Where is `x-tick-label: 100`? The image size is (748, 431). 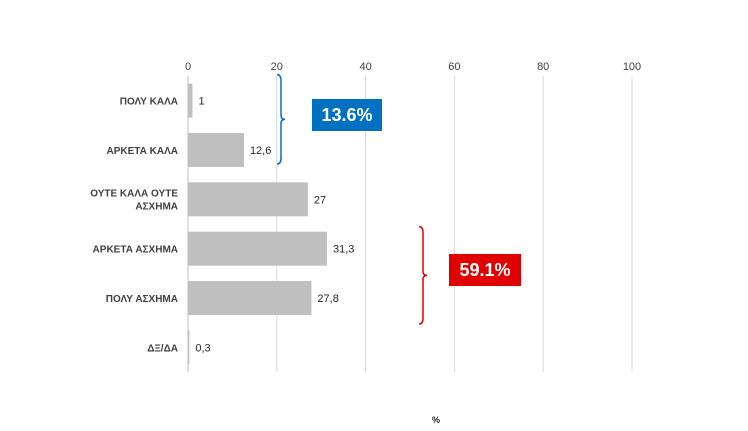
x-tick-label: 100 is located at coordinates (632, 67).